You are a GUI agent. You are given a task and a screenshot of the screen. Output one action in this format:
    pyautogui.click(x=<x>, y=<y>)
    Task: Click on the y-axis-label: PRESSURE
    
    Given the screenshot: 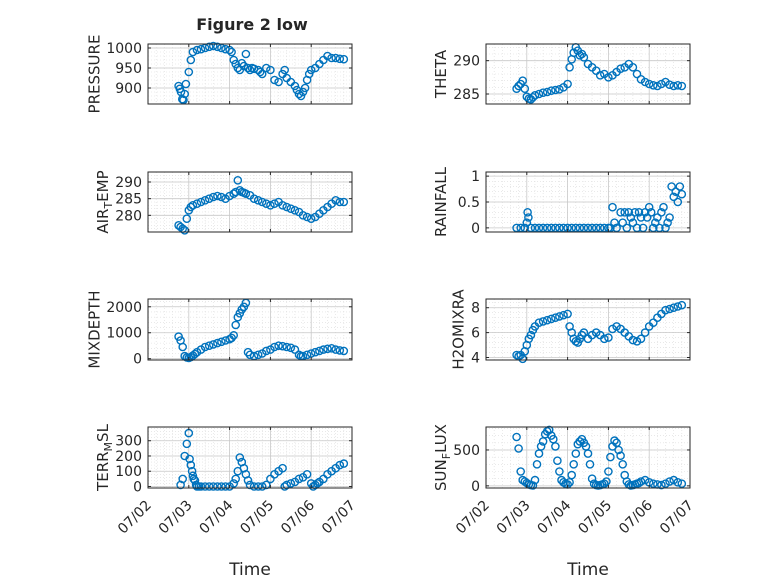 What is the action you would take?
    pyautogui.click(x=95, y=74)
    